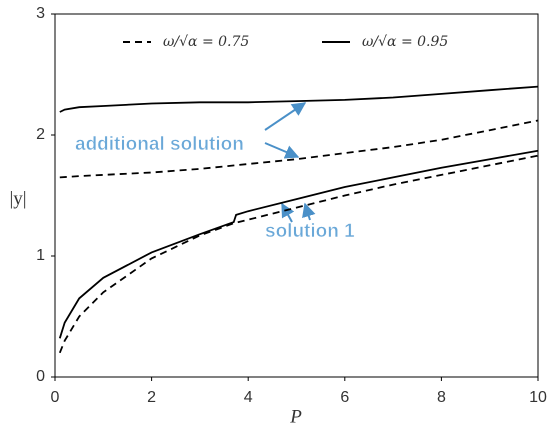  What do you see at coordinates (55, 397) in the screenshot?
I see `x-tick-label: 0` at bounding box center [55, 397].